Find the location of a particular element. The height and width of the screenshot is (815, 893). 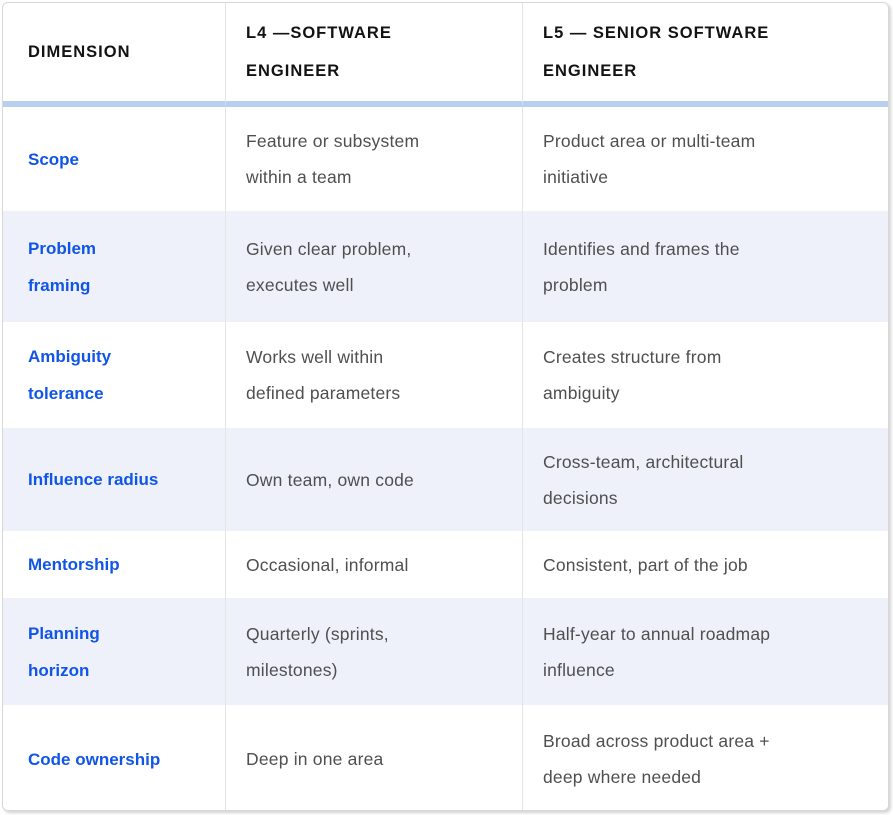

column-header-dimension: DIMENSION is located at coordinates (114, 55).